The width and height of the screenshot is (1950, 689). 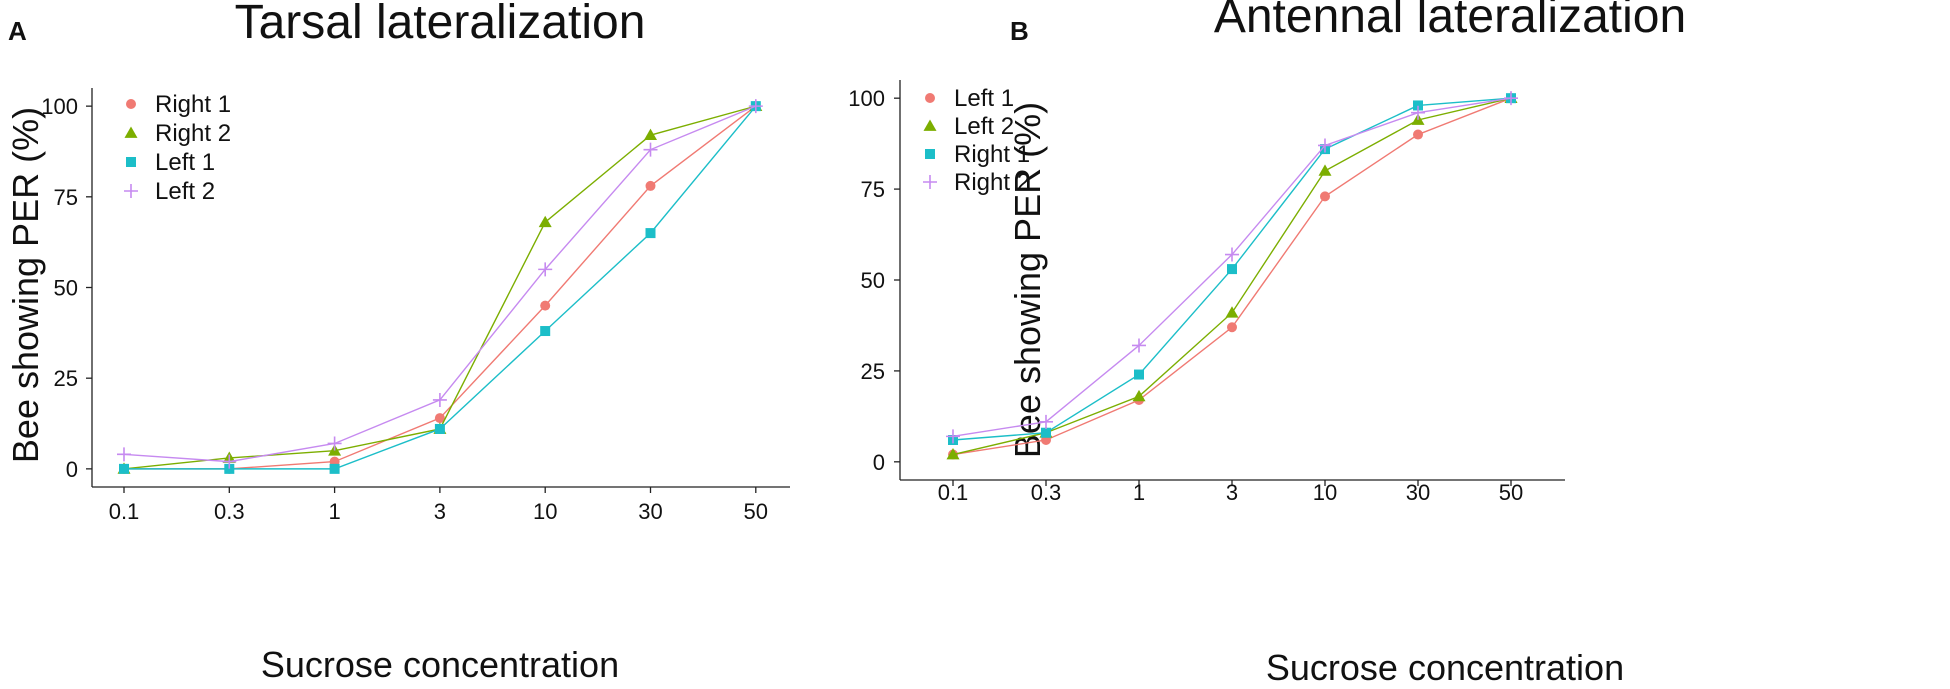 What do you see at coordinates (1450, 21) in the screenshot?
I see `chart-title-b: Antennal lateralization` at bounding box center [1450, 21].